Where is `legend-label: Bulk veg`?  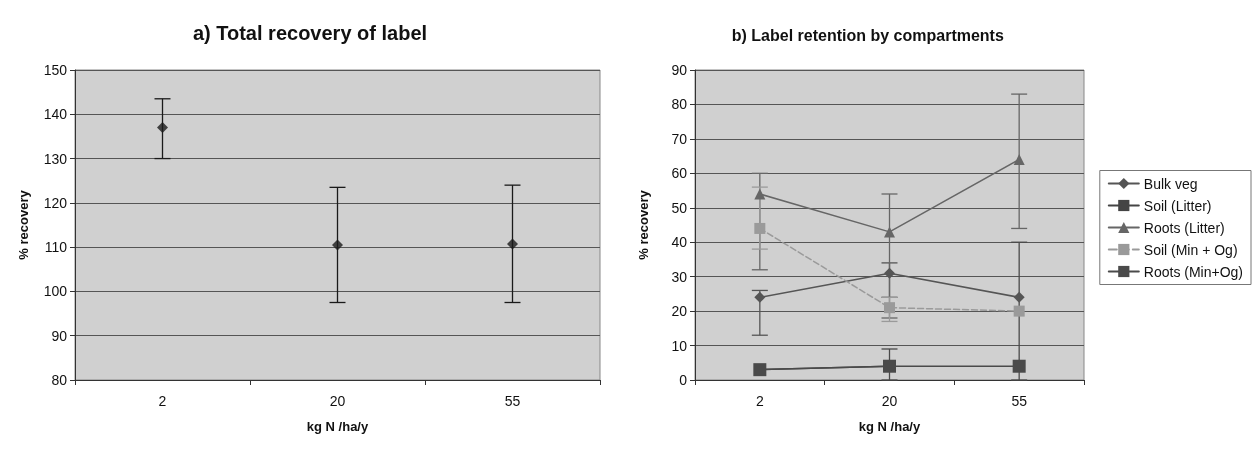 legend-label: Bulk veg is located at coordinates (1170, 183).